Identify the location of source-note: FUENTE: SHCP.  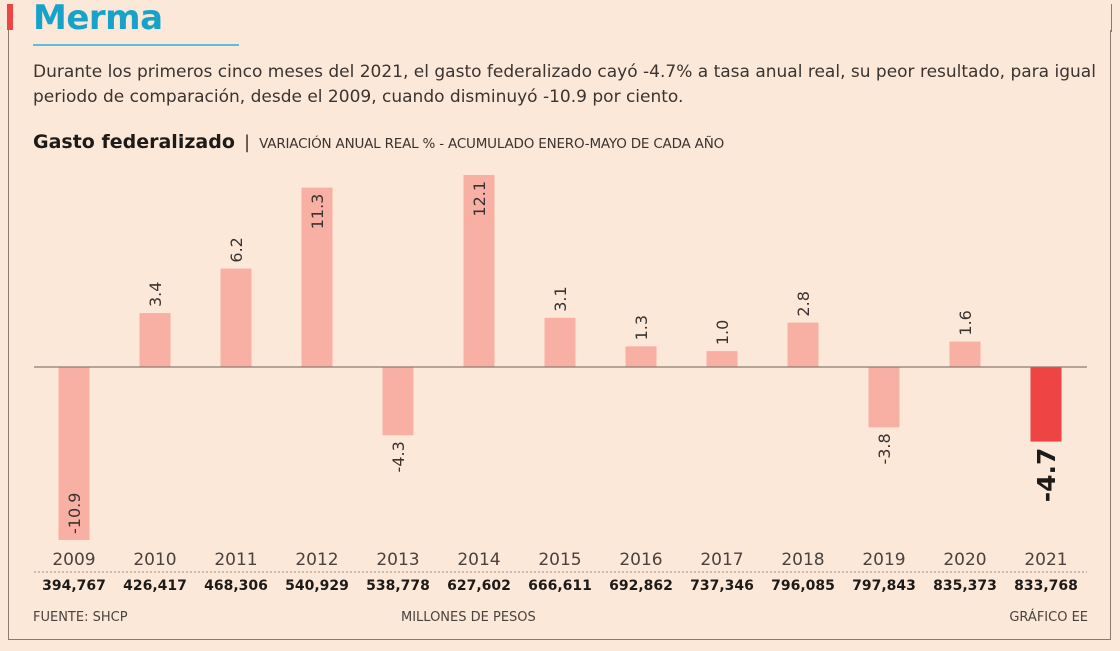
(80, 617).